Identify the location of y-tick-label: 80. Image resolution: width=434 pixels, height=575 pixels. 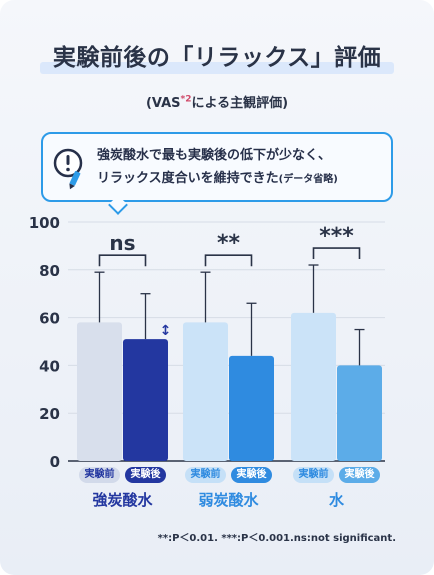
(49, 271).